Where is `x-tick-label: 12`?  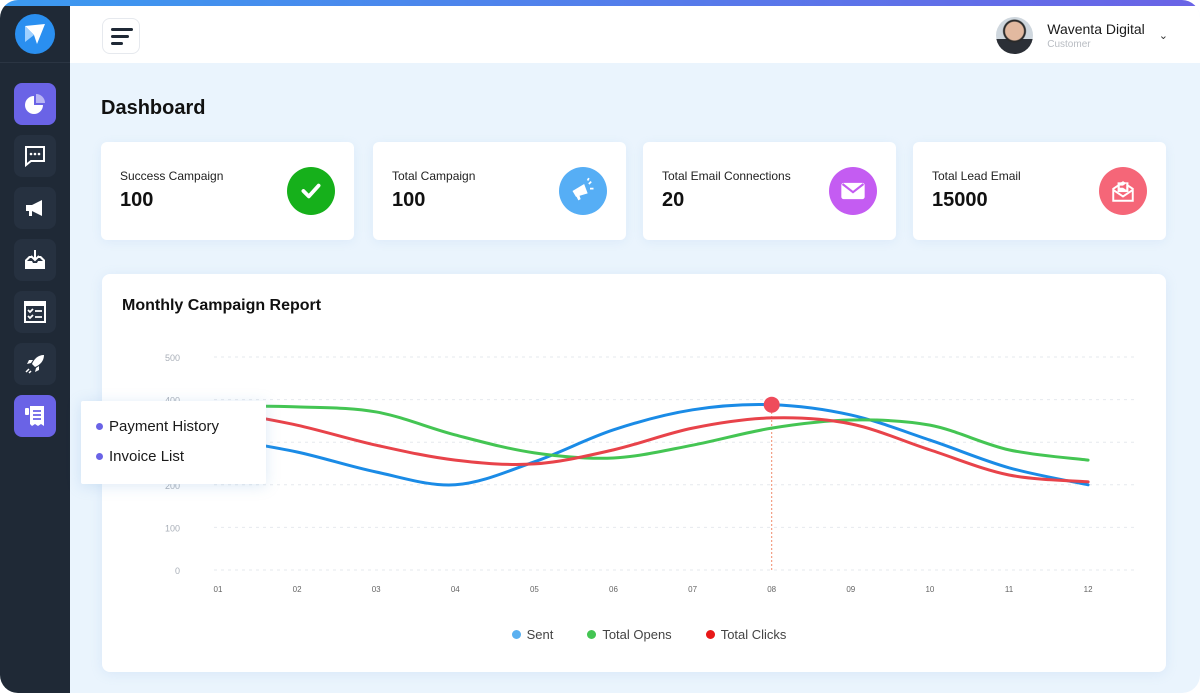
x-tick-label: 12 is located at coordinates (1088, 589).